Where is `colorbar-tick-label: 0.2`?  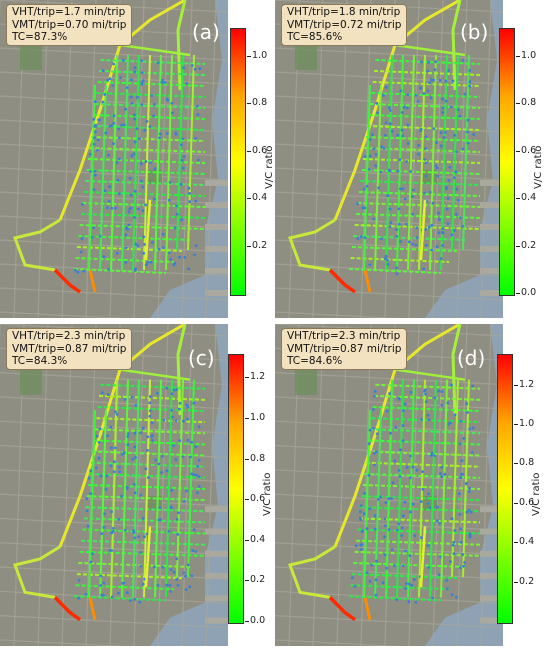 colorbar-tick-label: 0.2 is located at coordinates (524, 581).